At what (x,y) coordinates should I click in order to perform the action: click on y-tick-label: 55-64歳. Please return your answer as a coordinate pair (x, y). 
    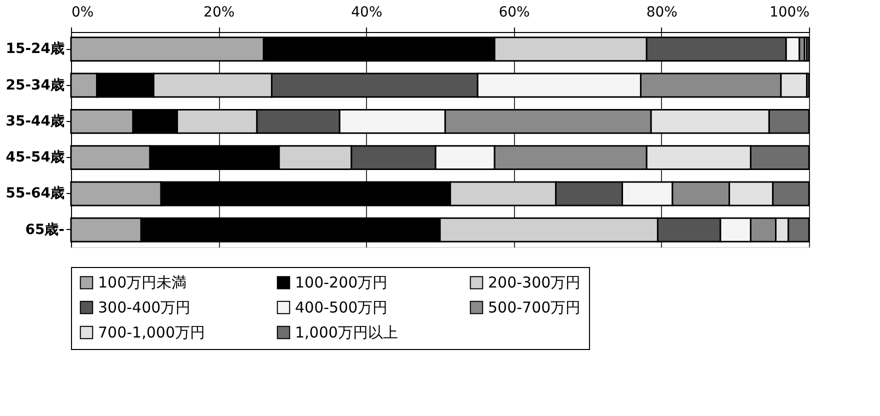
    Looking at the image, I should click on (35, 194).